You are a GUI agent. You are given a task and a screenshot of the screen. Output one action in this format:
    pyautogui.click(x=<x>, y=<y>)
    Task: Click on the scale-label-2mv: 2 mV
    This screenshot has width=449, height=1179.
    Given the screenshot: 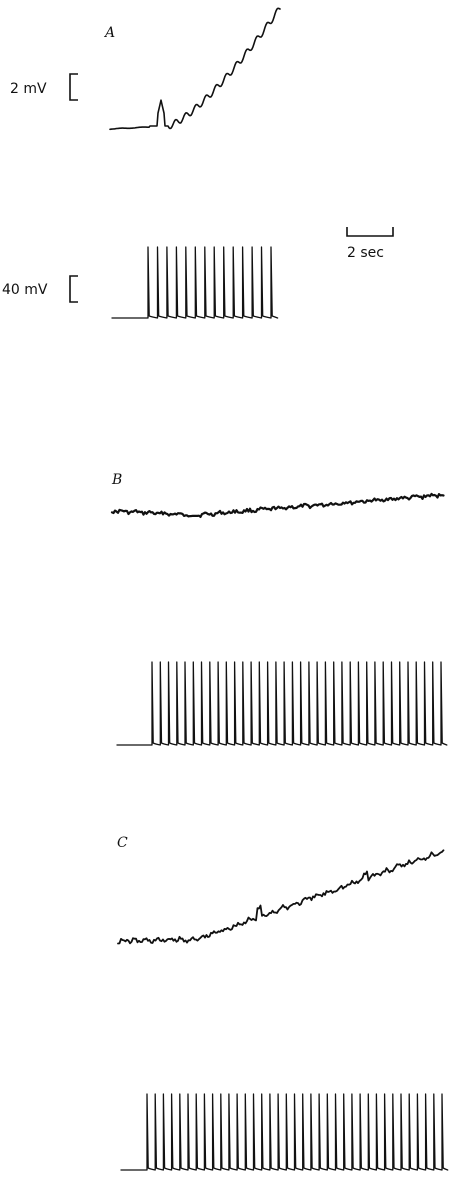 What is the action you would take?
    pyautogui.click(x=28, y=89)
    